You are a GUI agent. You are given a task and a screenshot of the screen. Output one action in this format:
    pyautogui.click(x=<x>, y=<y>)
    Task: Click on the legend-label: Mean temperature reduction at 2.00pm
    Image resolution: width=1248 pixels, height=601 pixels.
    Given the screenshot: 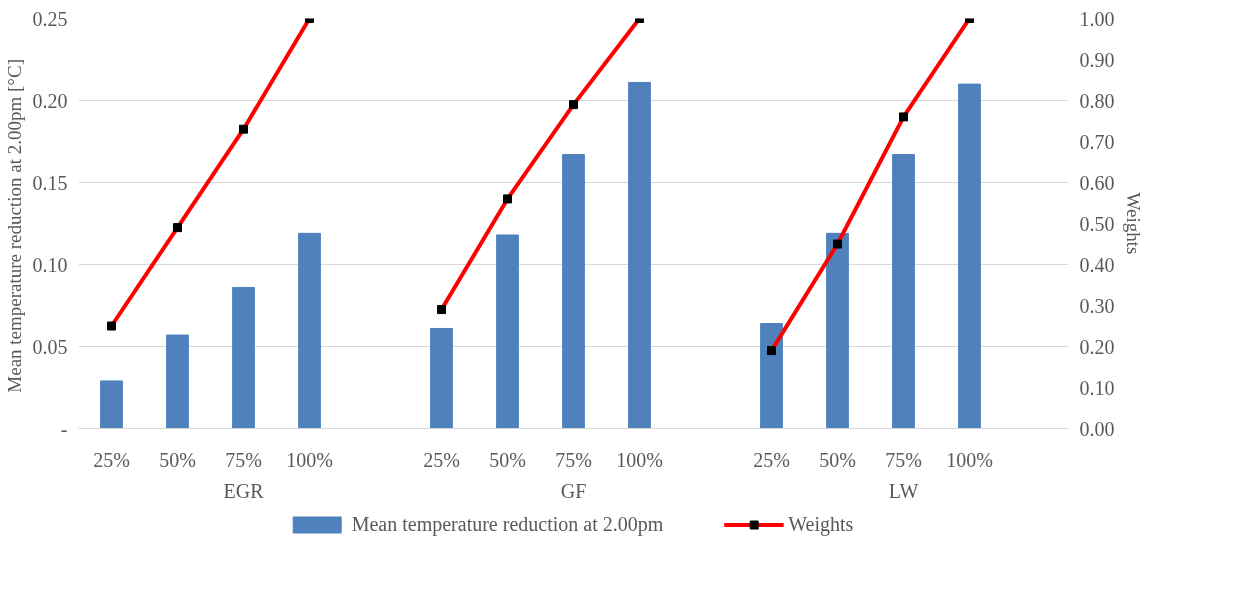 What is the action you would take?
    pyautogui.click(x=507, y=524)
    